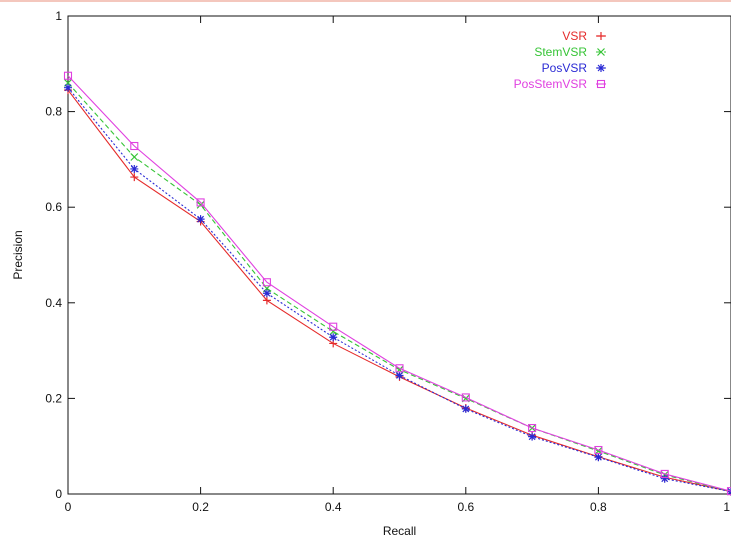 Image resolution: width=731 pixels, height=537 pixels. Describe the element at coordinates (601, 36) in the screenshot. I see `legend-marker-vsr` at that location.